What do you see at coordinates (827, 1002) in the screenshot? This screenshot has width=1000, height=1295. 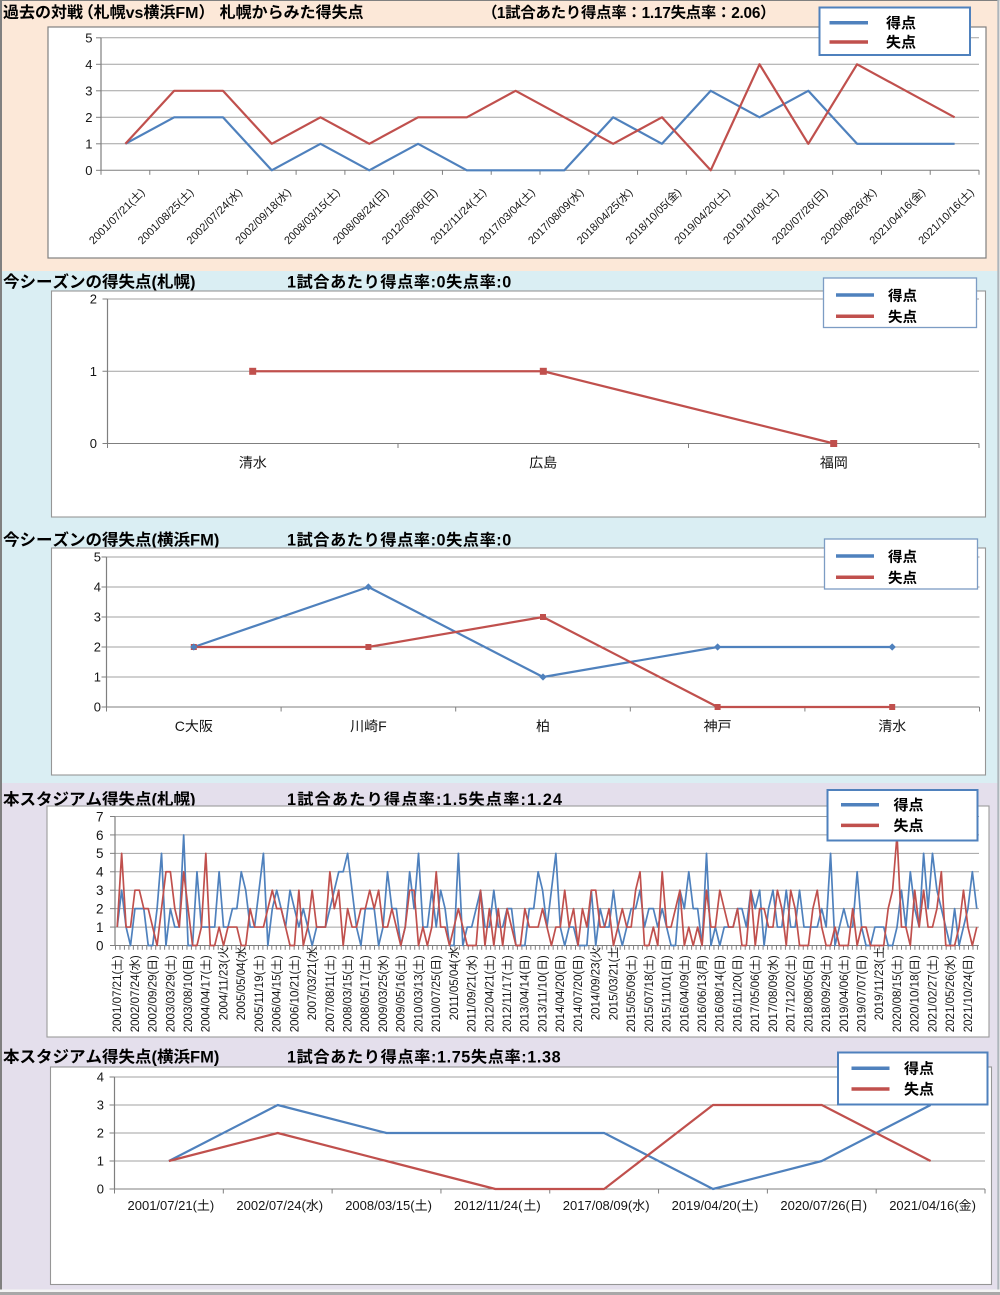 I see `svg-text: 2018/09/29(` at bounding box center [827, 1002].